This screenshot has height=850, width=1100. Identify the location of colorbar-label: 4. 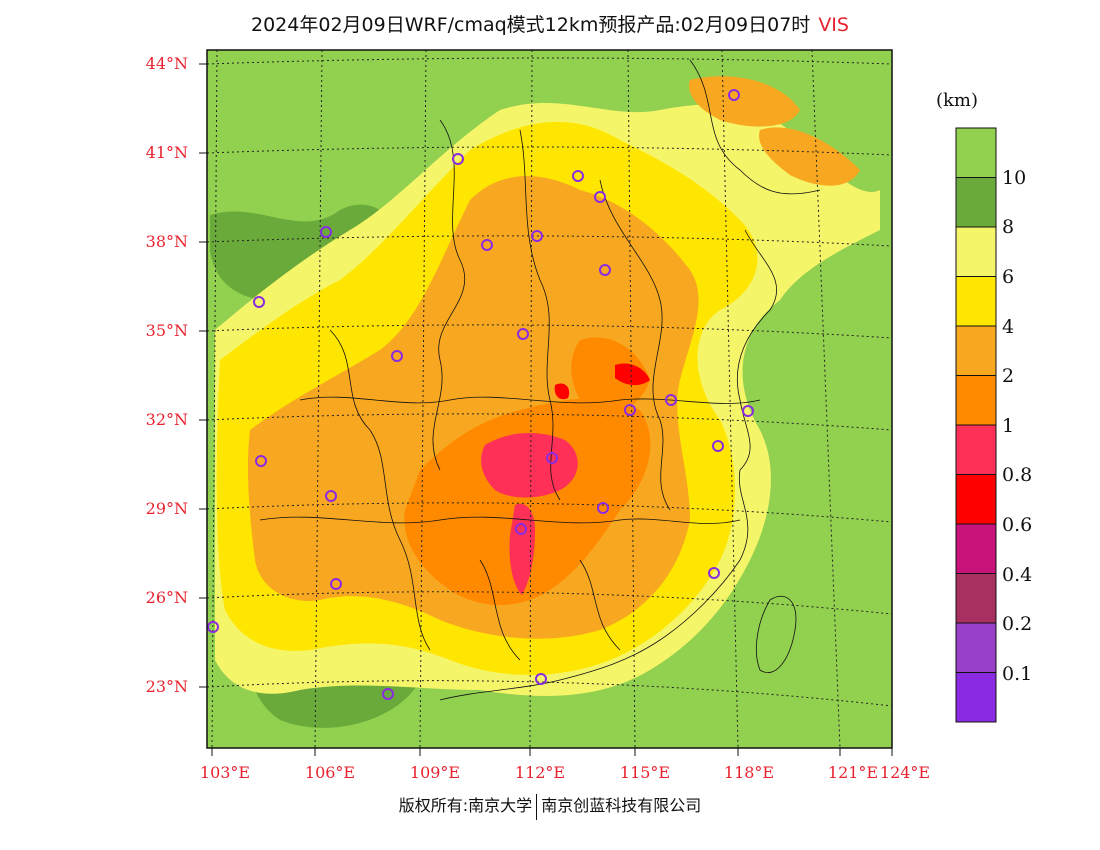
(1008, 327).